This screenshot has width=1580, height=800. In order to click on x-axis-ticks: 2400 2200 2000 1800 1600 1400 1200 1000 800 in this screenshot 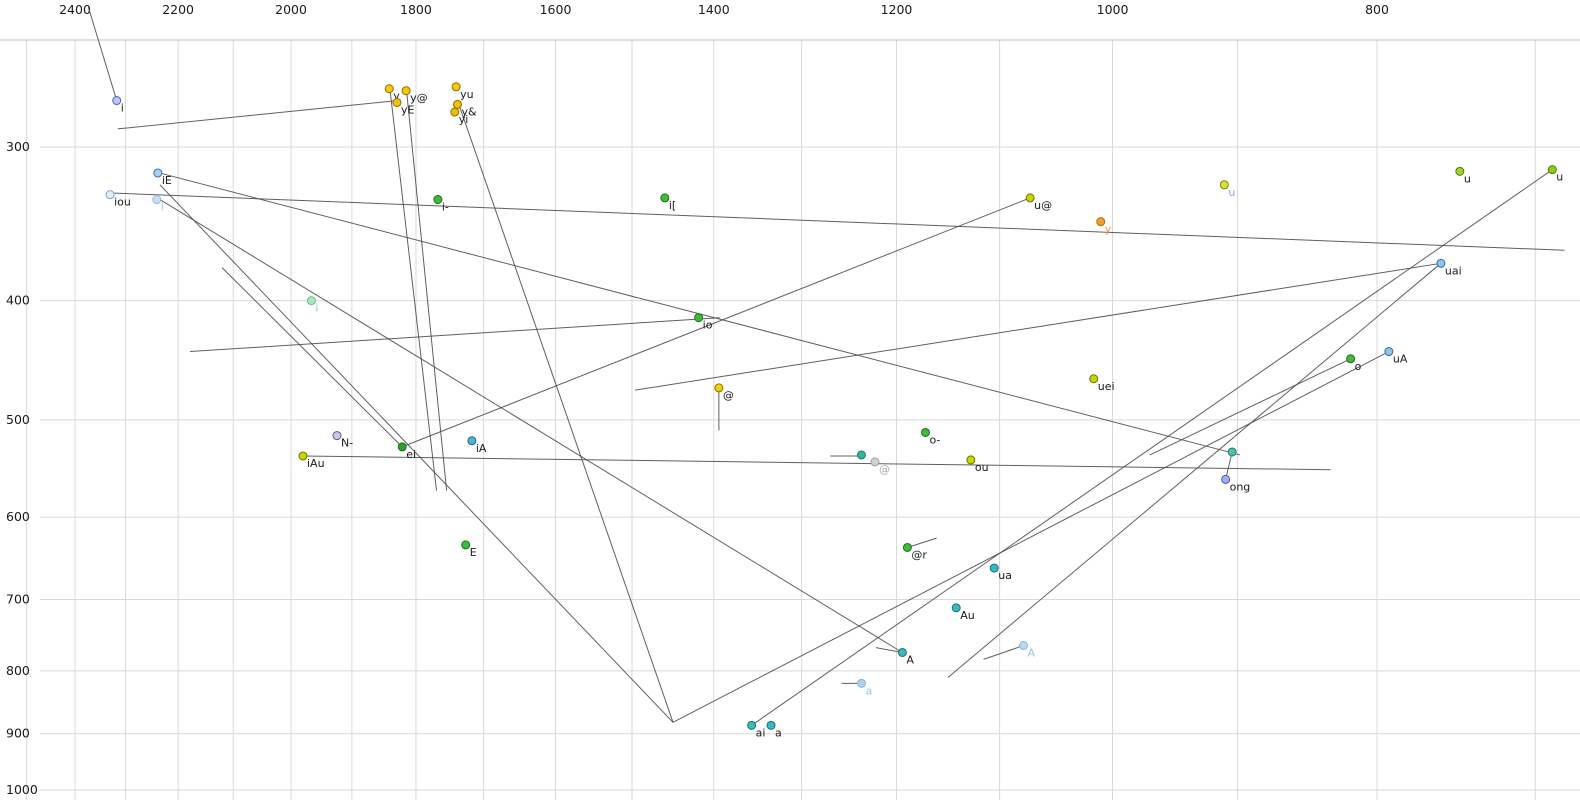, I will do `click(724, 9)`.